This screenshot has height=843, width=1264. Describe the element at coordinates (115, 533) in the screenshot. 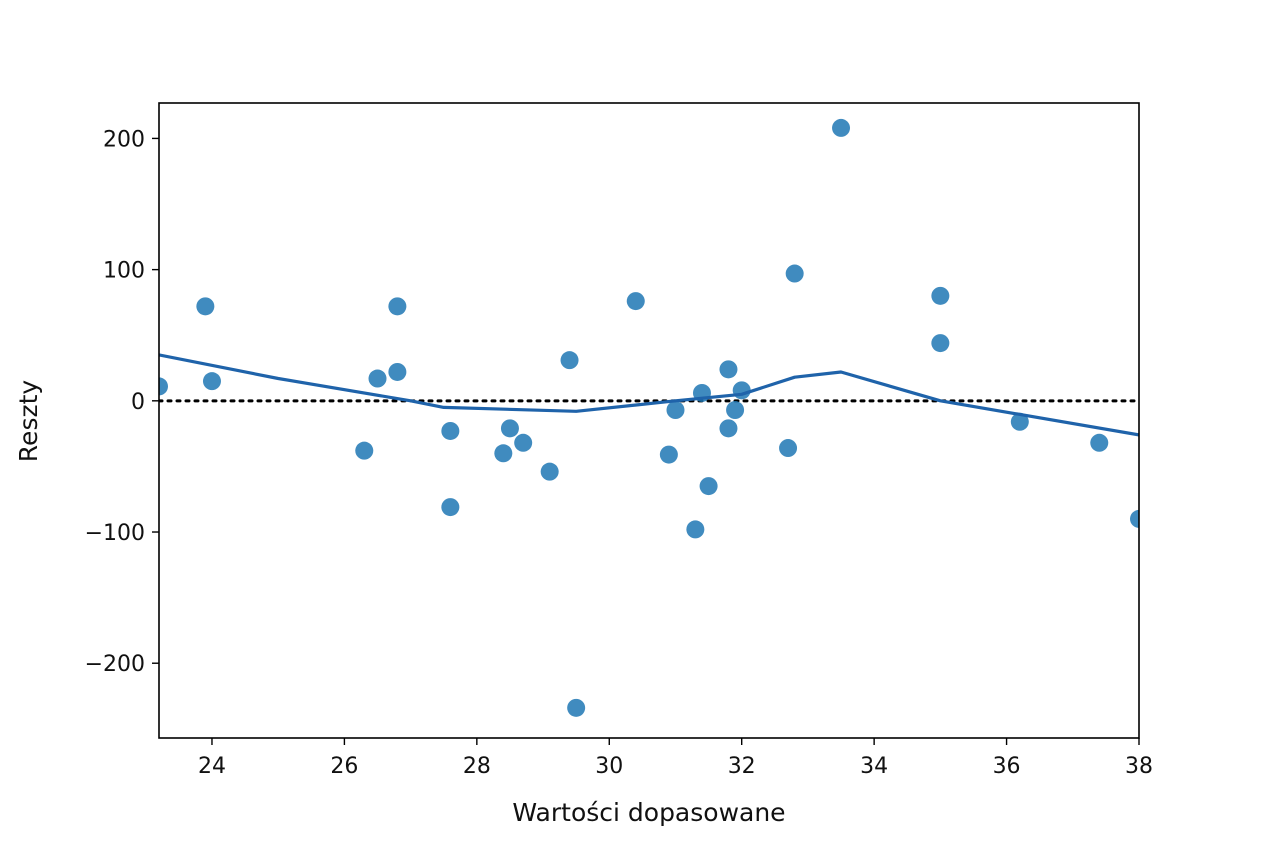

I see `y-tick-label: −100` at that location.